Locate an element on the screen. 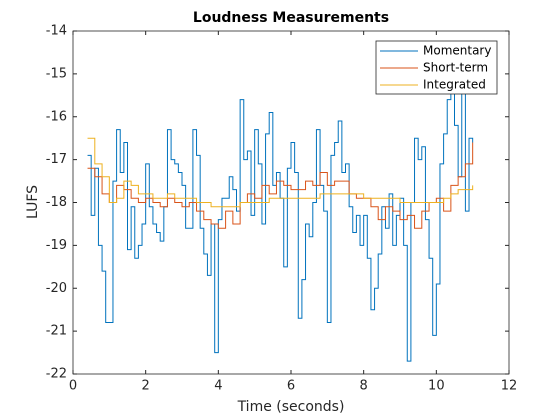 This screenshot has height=420, width=560. x-tick-label: 4 is located at coordinates (218, 386).